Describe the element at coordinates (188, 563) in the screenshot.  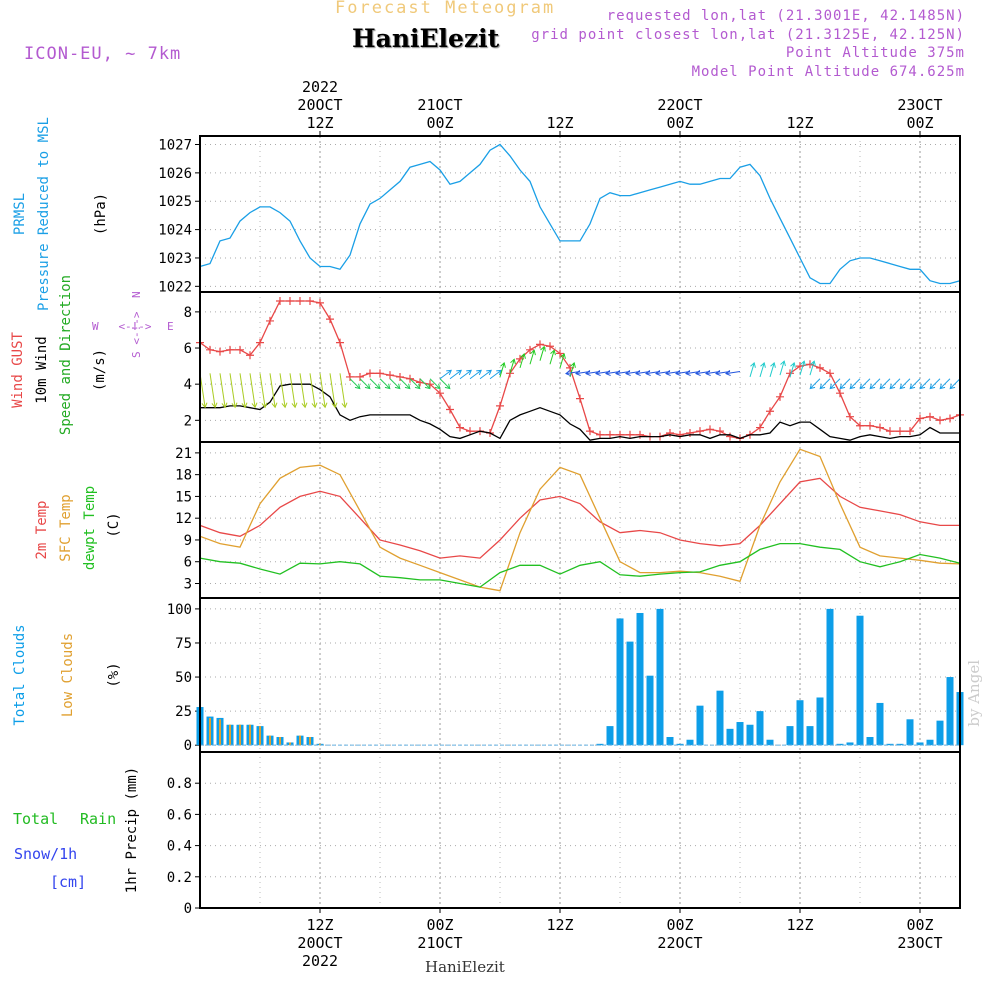
I see `temperature-ytick-label: 6` at that location.